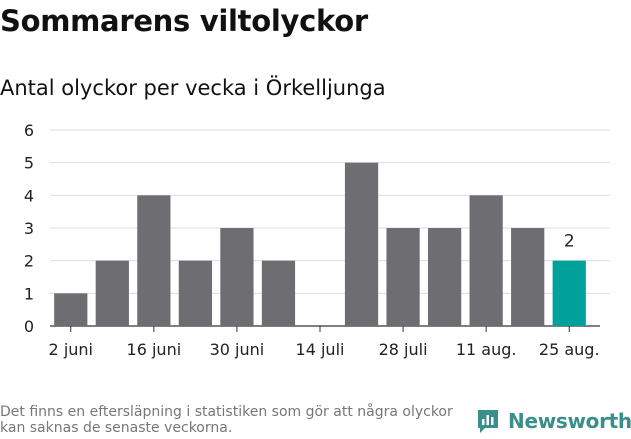  What do you see at coordinates (361, 244) in the screenshot?
I see `bar-21-juli` at bounding box center [361, 244].